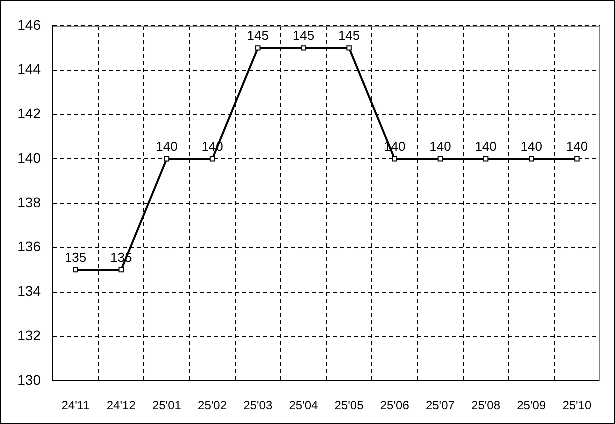 Image resolution: width=615 pixels, height=424 pixels. I want to click on x-tick-label: 25'02, so click(213, 405).